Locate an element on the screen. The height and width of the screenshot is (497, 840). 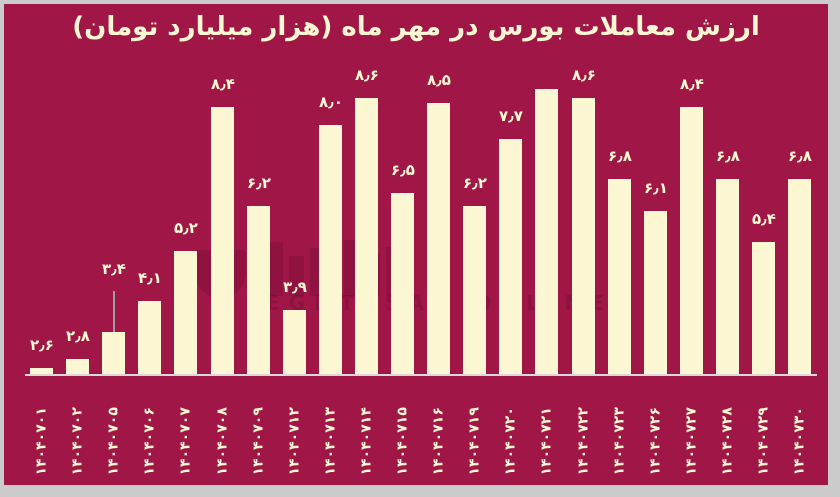
x-tick-label: ۱۴۰۴۰۷۲۳ is located at coordinates (619, 441).